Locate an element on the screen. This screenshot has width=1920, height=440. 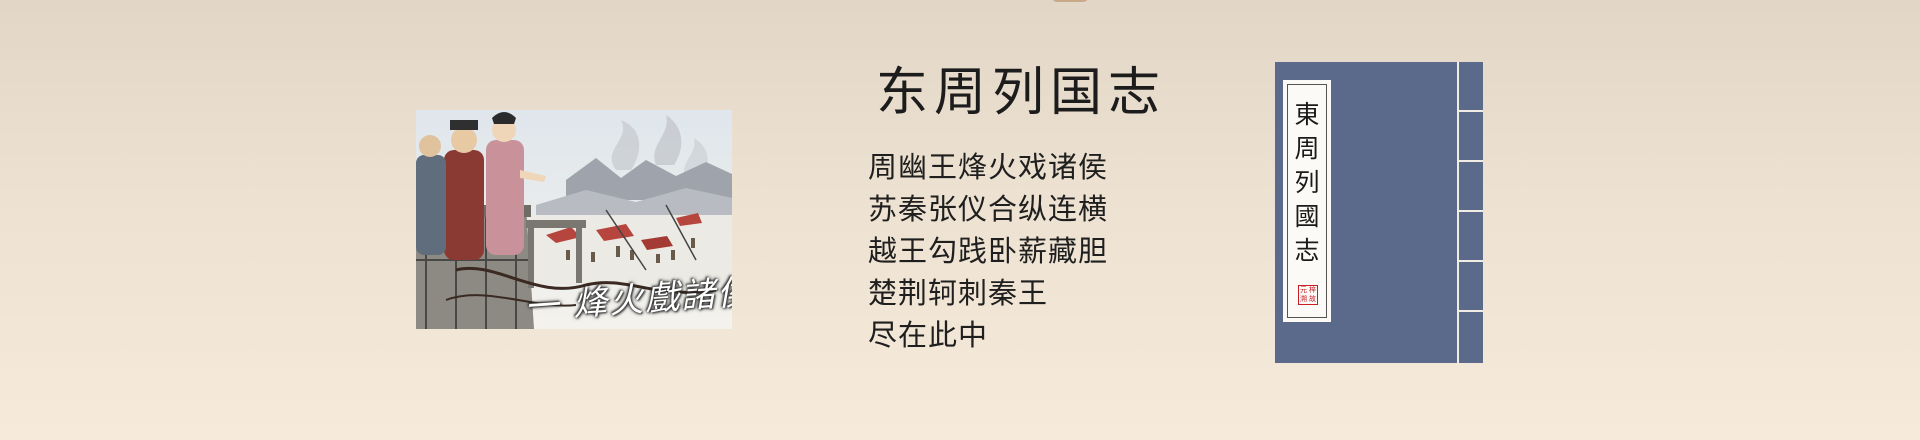
story-line: 越王勾践卧薪藏胆 is located at coordinates (988, 251).